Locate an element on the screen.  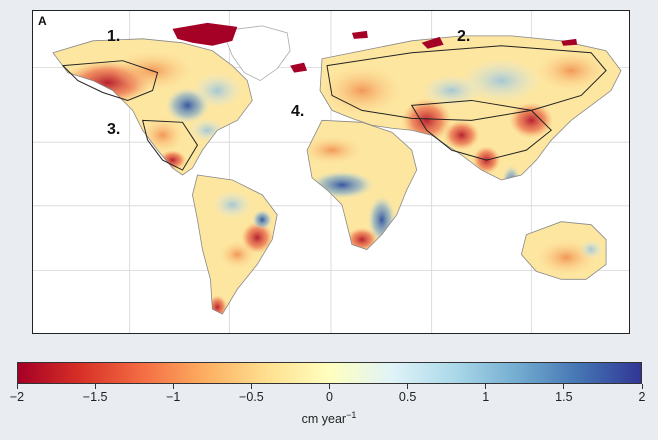
colorbar-units: cm year−1 is located at coordinates (329, 418).